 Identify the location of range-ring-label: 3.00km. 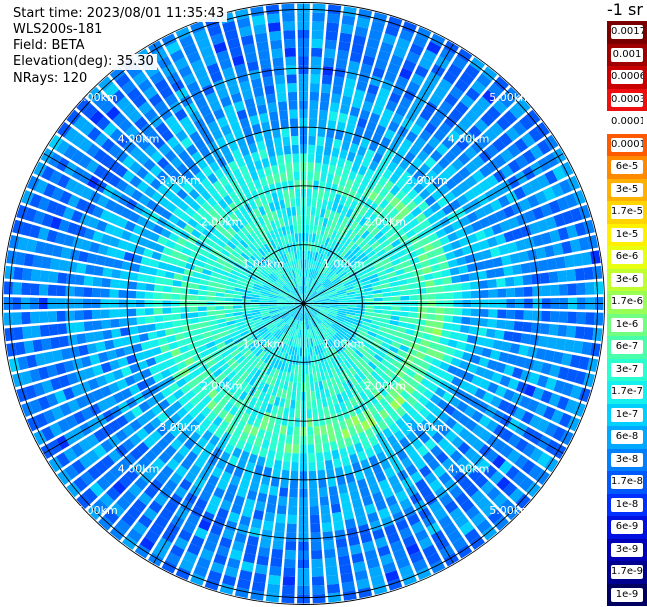
(427, 427).